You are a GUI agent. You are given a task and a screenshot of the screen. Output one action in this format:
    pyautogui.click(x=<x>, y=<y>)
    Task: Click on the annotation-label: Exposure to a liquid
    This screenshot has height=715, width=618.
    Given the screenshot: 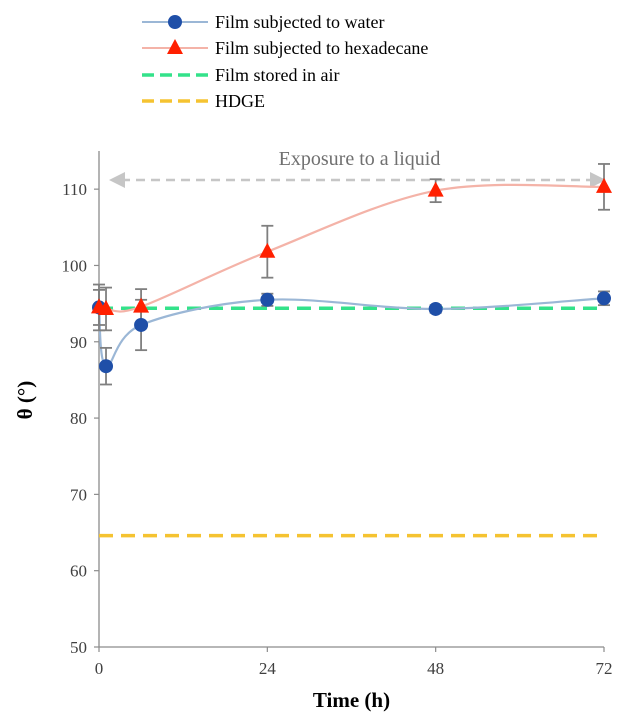 What is the action you would take?
    pyautogui.click(x=360, y=159)
    